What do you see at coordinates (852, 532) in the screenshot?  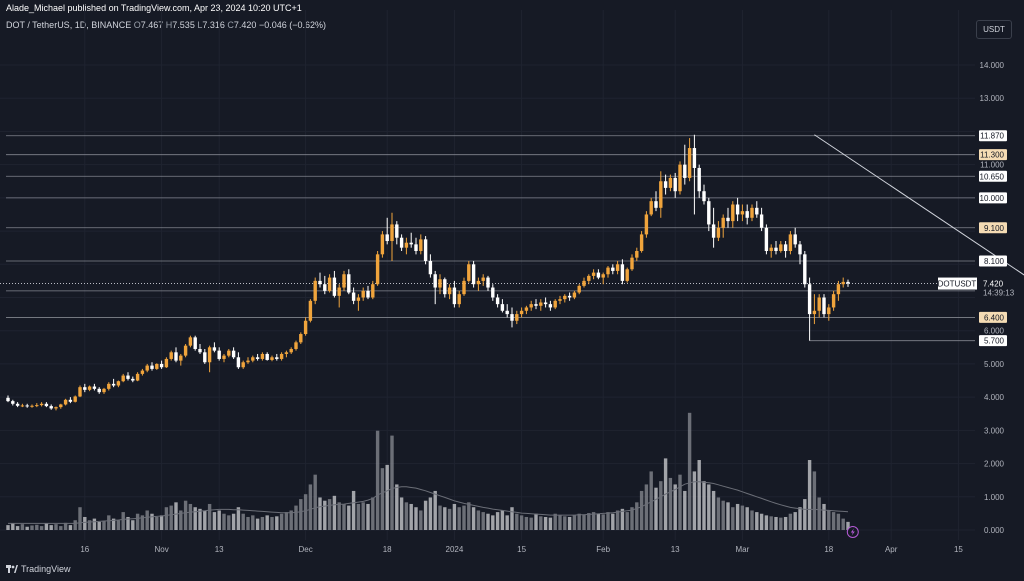 I see `lightning-icon` at bounding box center [852, 532].